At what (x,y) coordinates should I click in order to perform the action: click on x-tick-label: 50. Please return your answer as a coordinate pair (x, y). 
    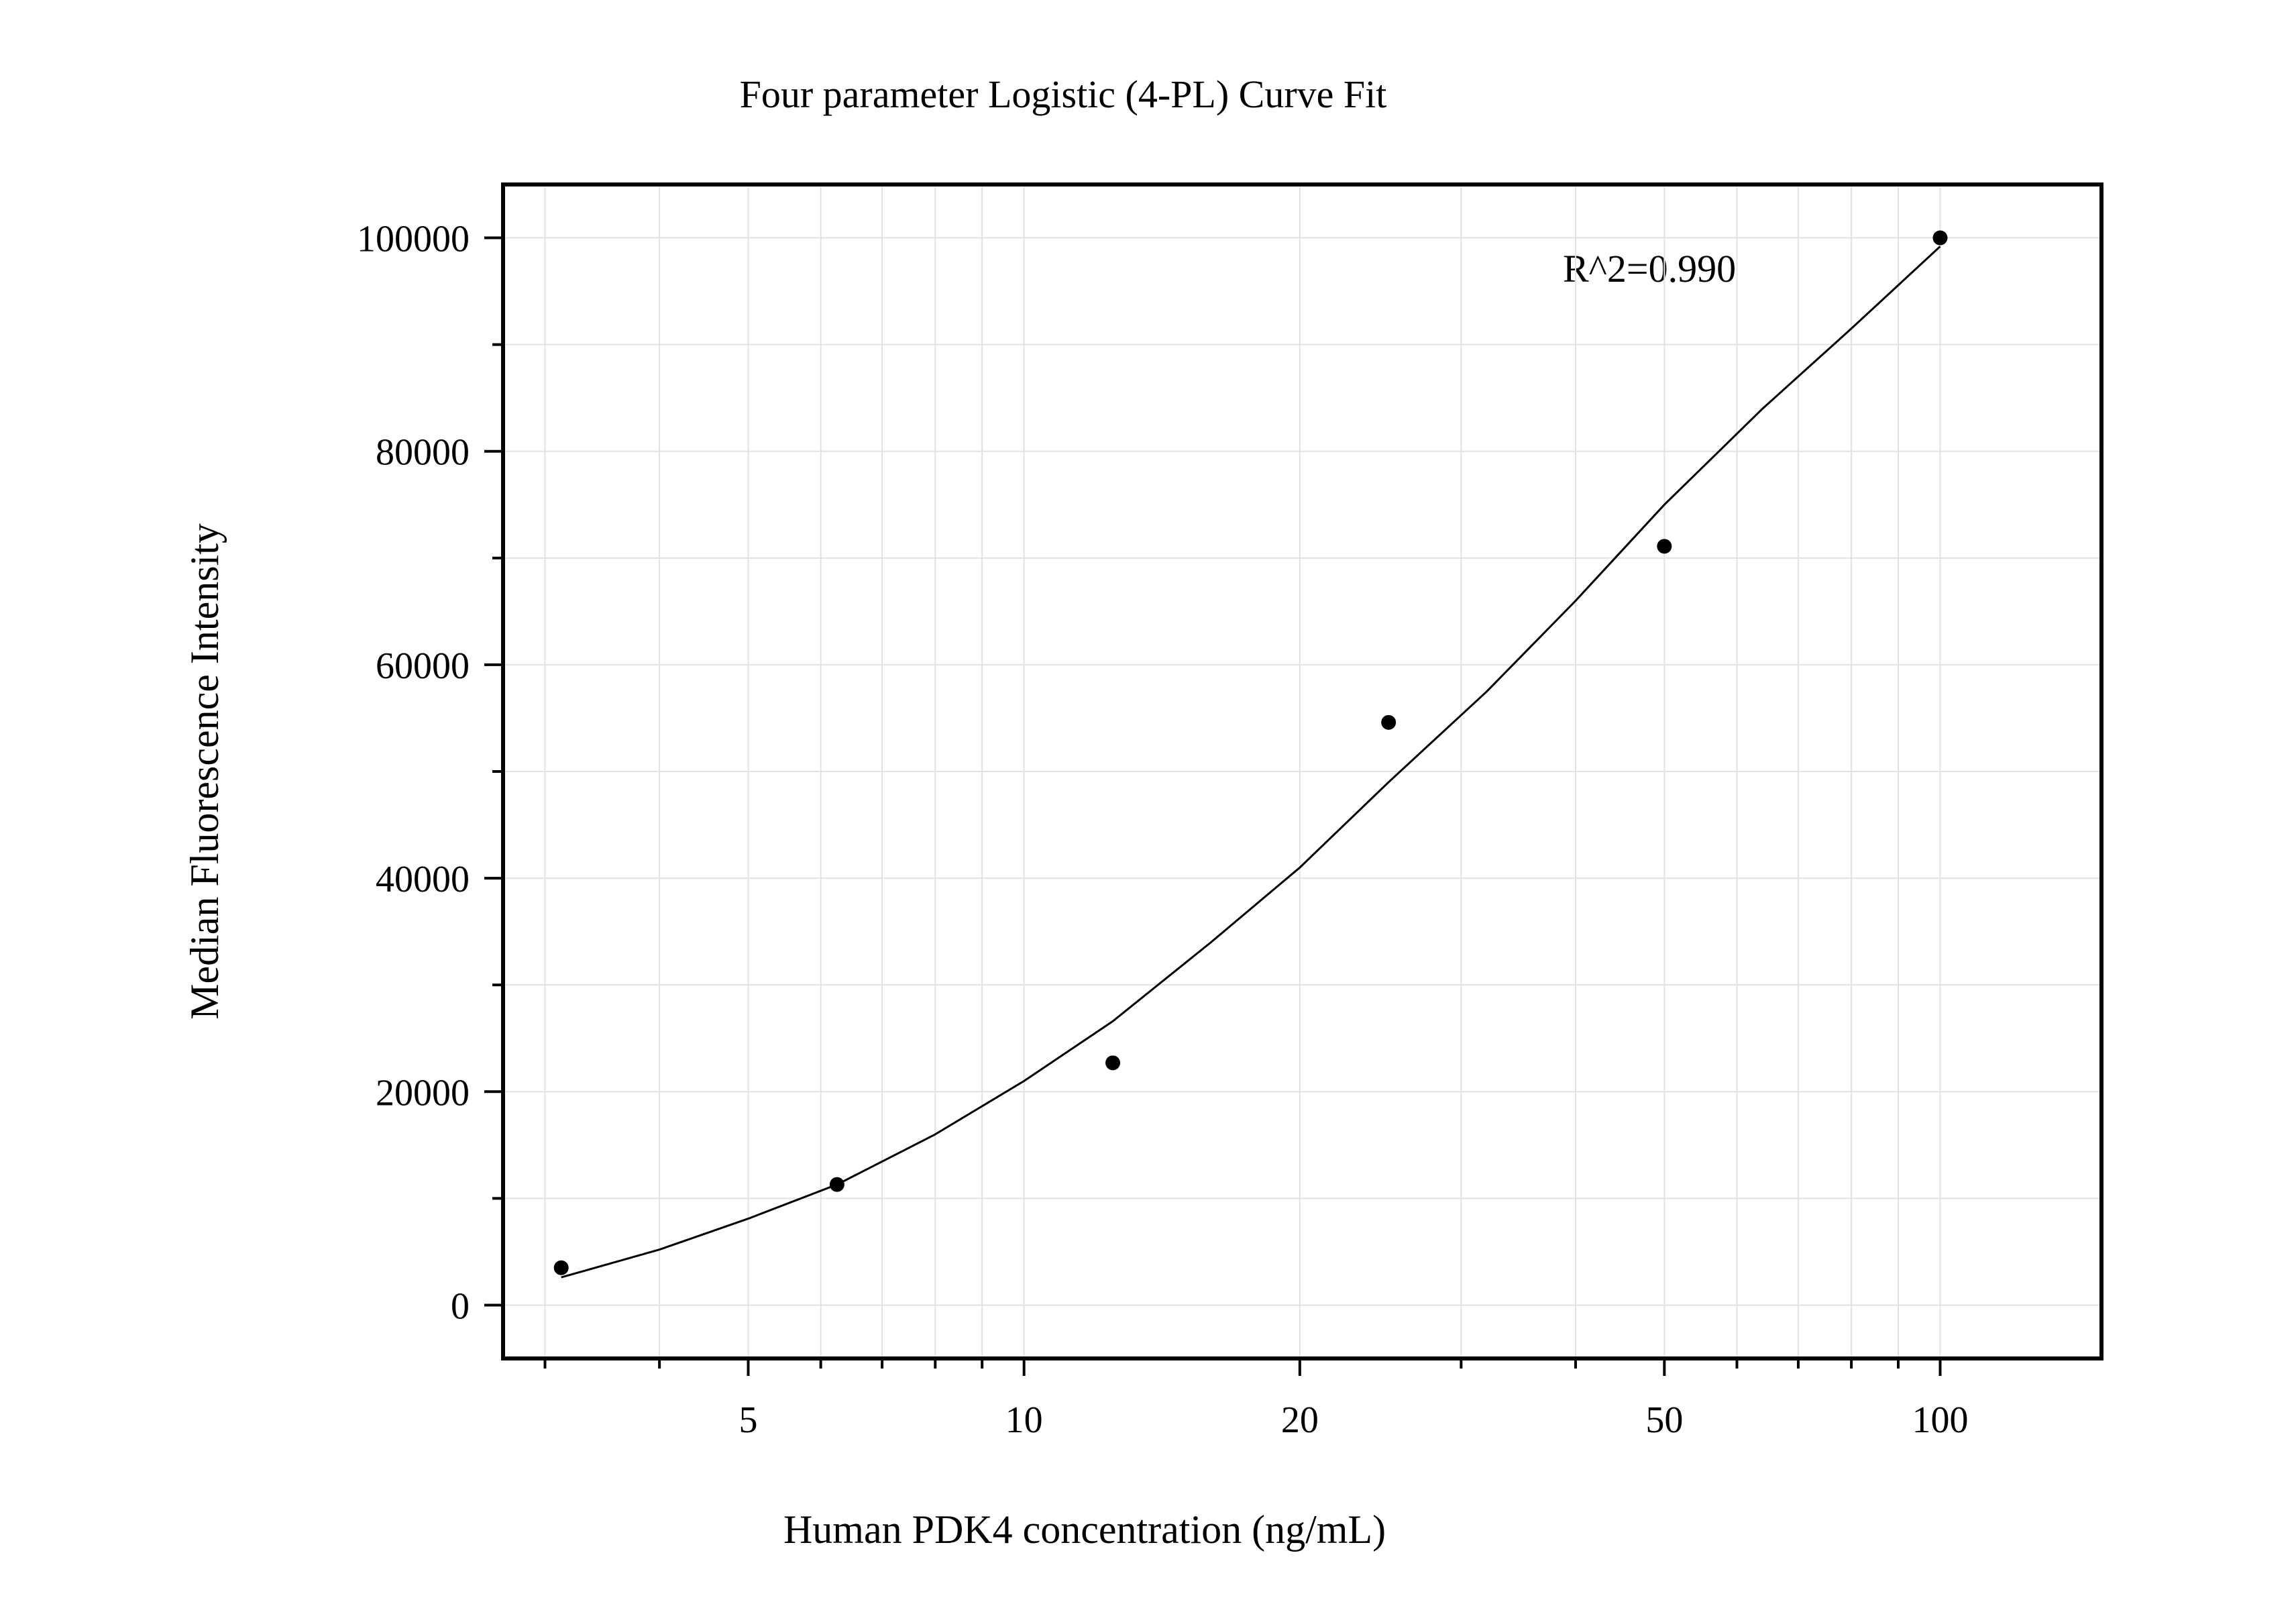
    Looking at the image, I should click on (1664, 1420).